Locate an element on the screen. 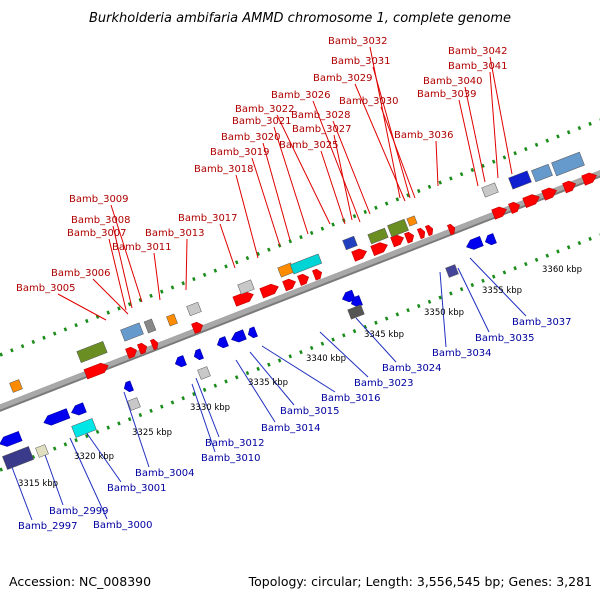 The image size is (600, 600). tick-label: 3340 kbp is located at coordinates (326, 359).